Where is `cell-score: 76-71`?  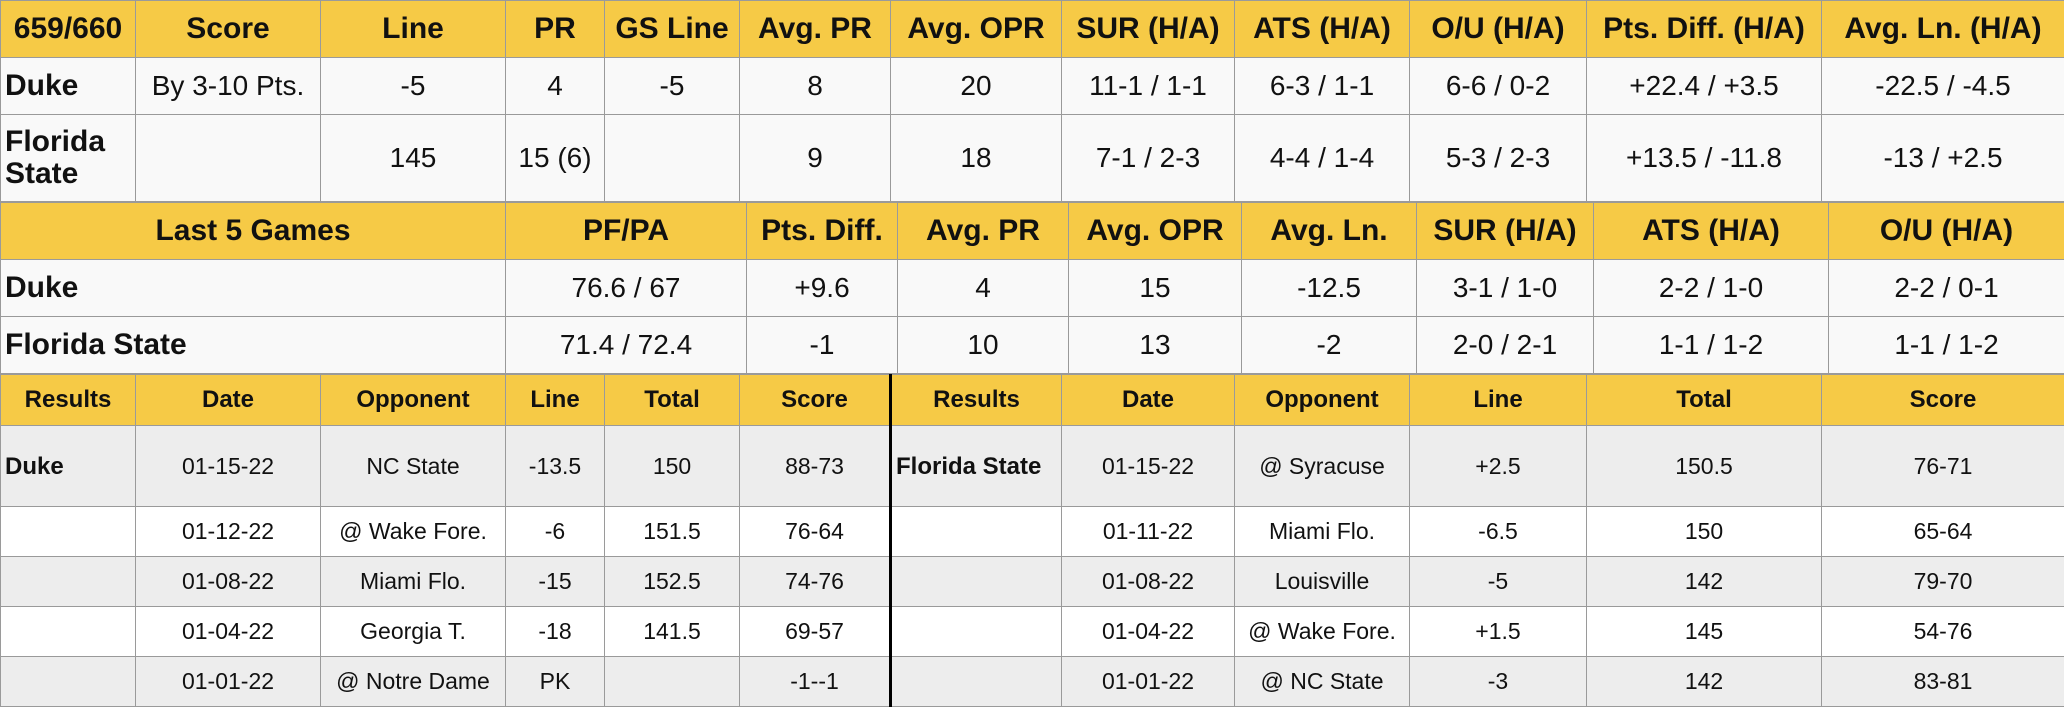
cell-score: 76-71 is located at coordinates (1942, 466).